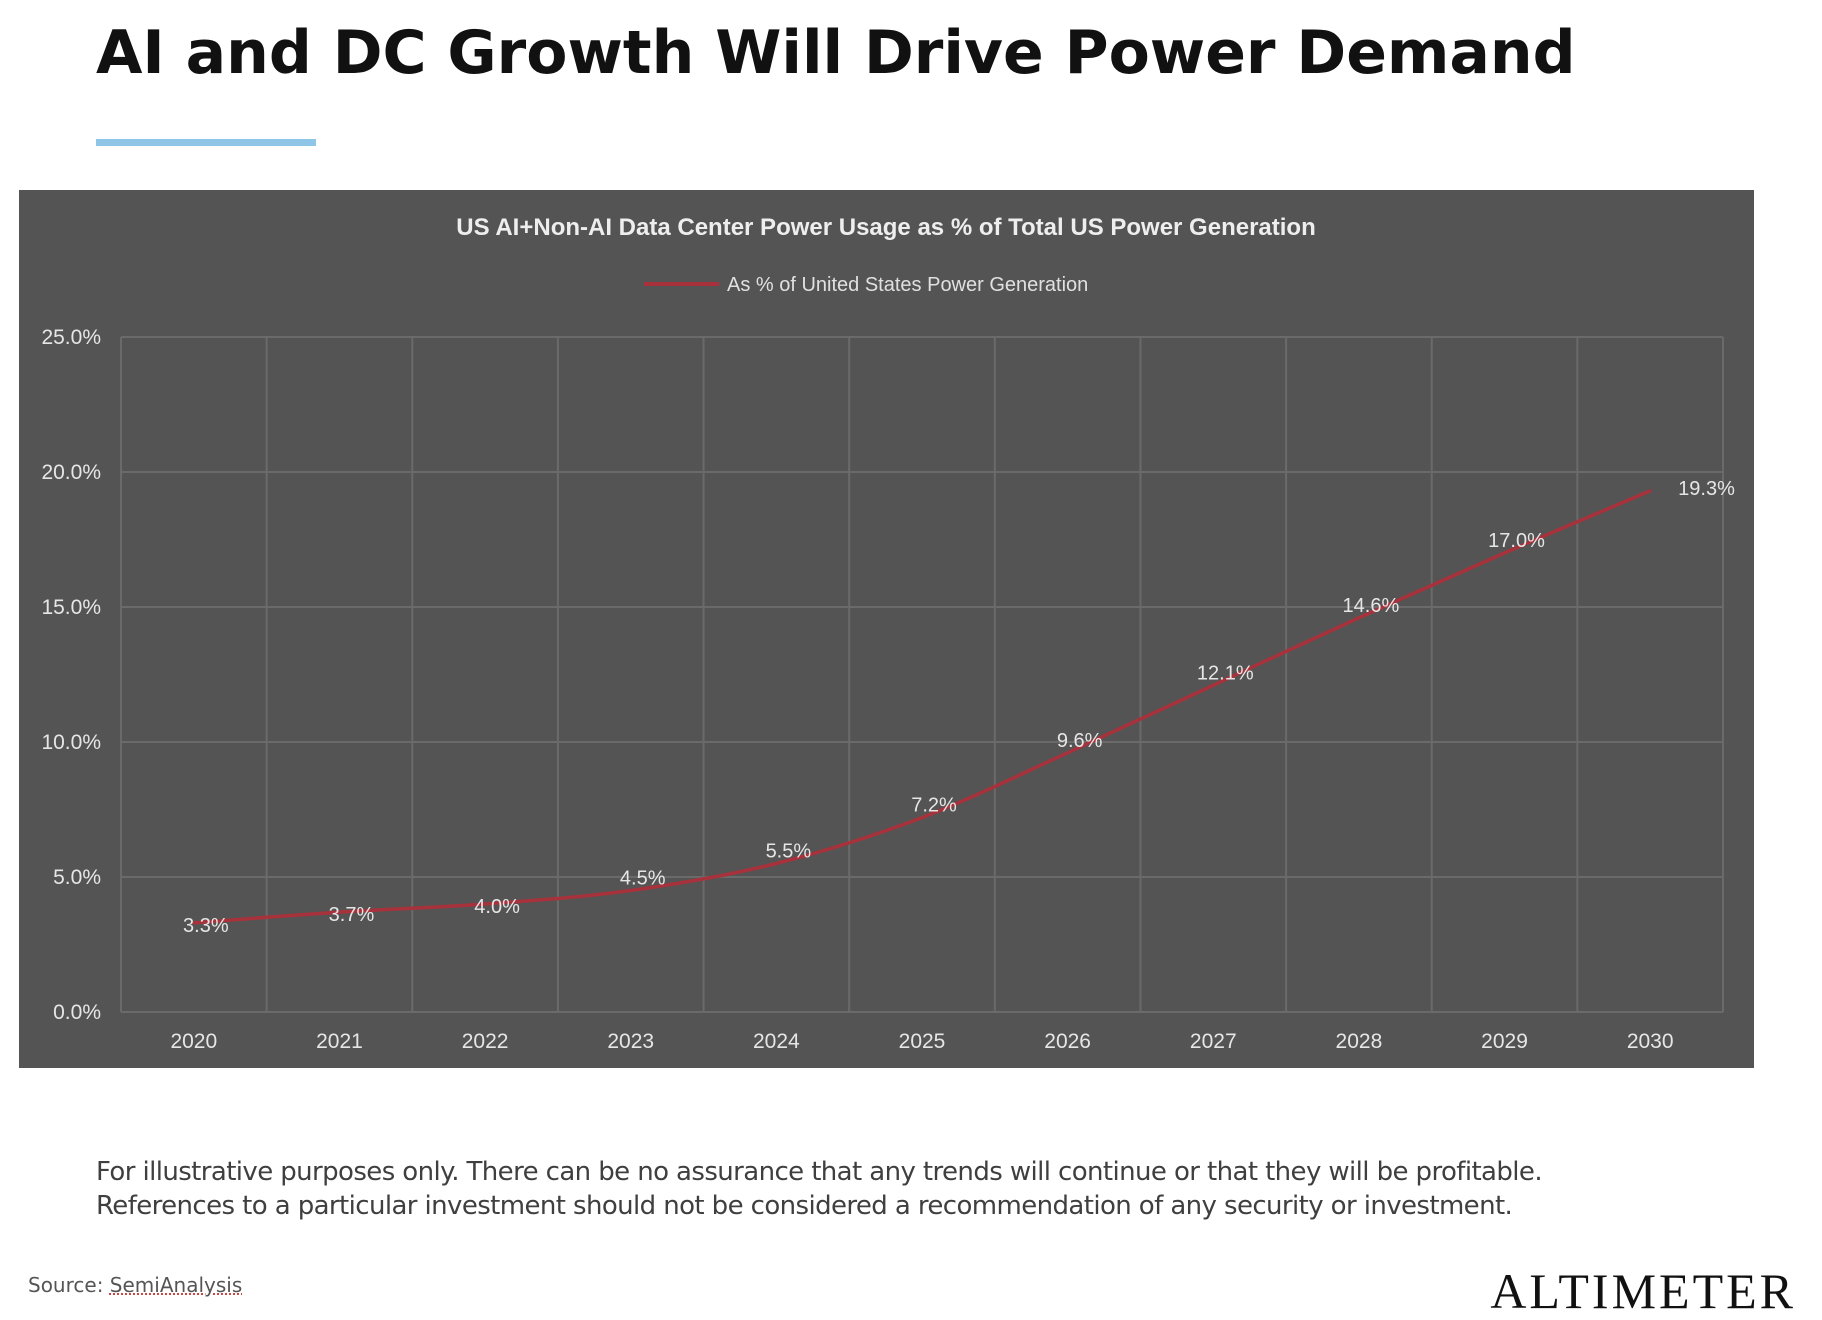 This screenshot has height=1320, width=1822. Describe the element at coordinates (1706, 489) in the screenshot. I see `data-label-2030: 19.3%` at that location.